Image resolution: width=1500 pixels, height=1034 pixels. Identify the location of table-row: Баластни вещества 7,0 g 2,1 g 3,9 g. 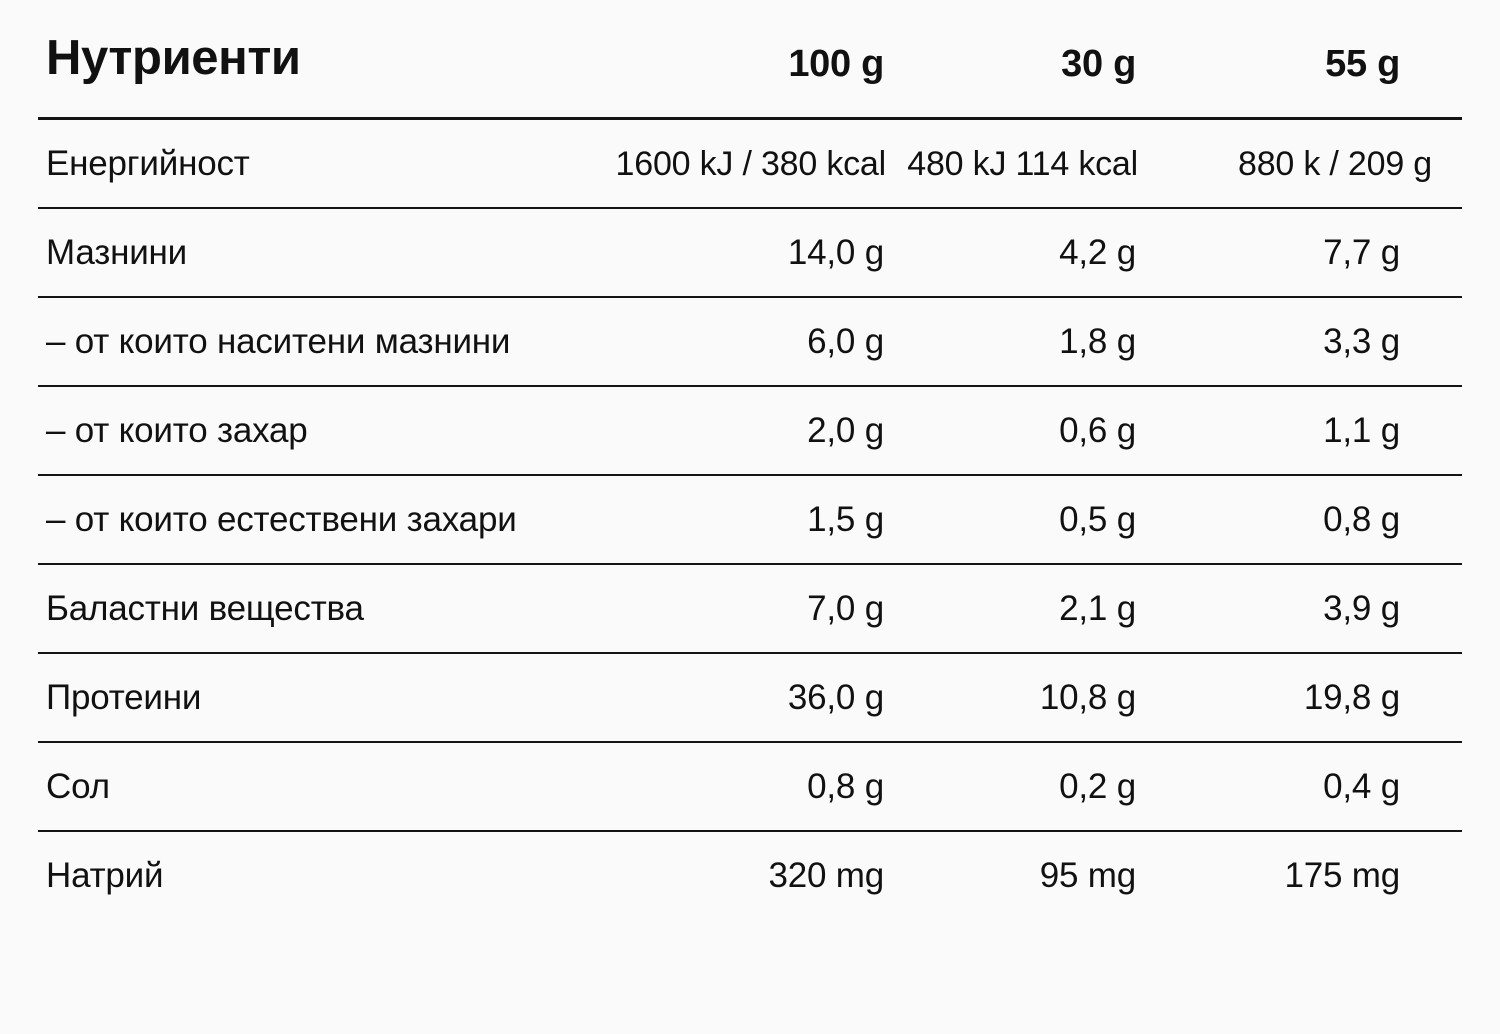
(750, 609).